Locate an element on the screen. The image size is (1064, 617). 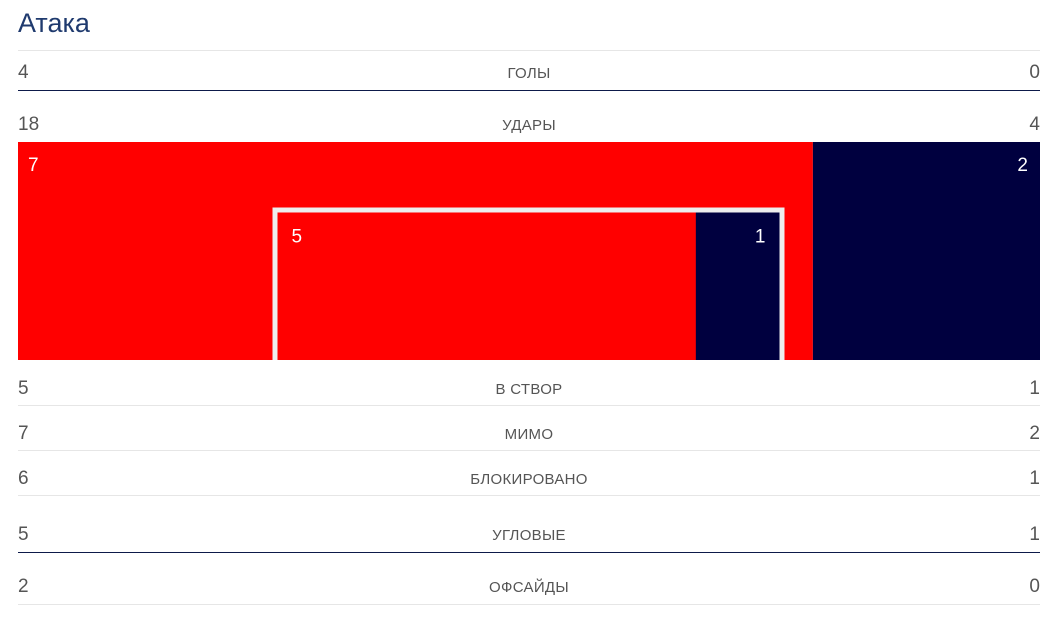
goal-frame is located at coordinates (528, 283).